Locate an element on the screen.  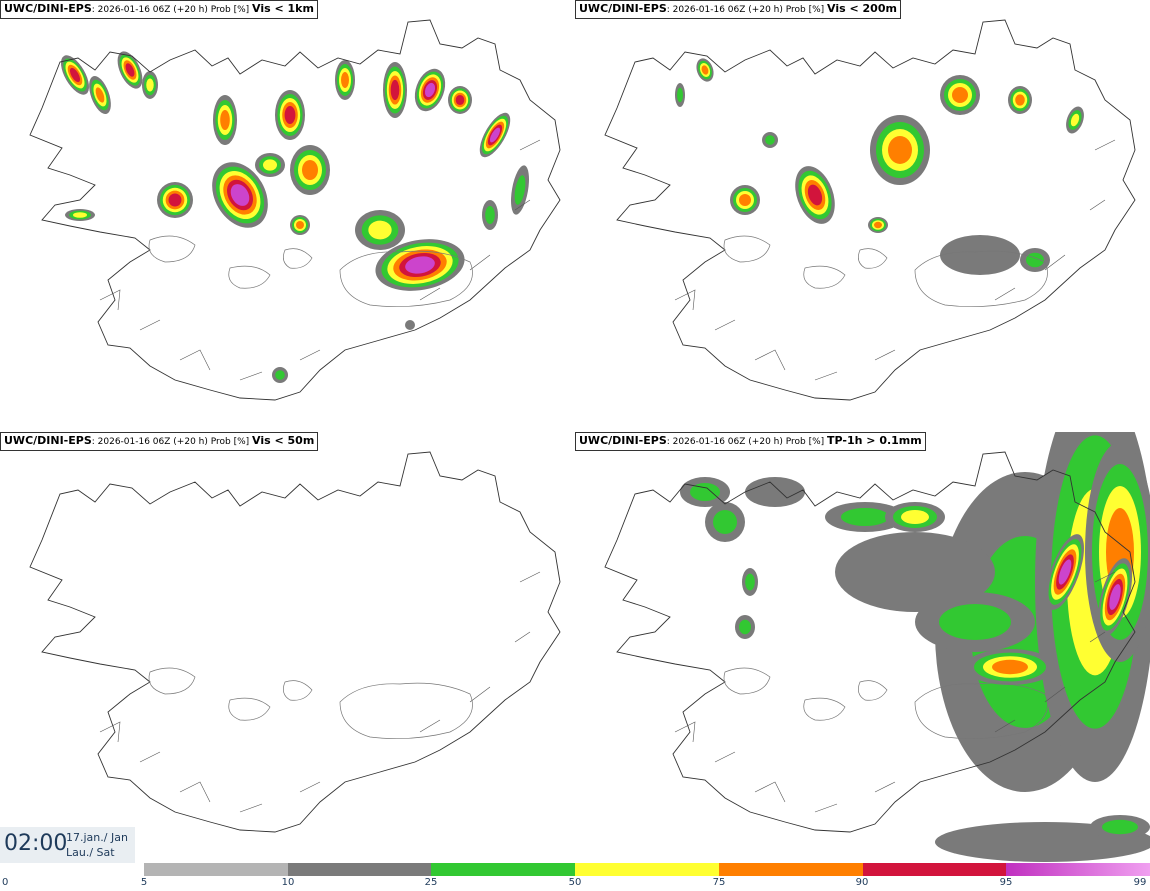
colorbar-tick: 25 is located at coordinates (431, 882).